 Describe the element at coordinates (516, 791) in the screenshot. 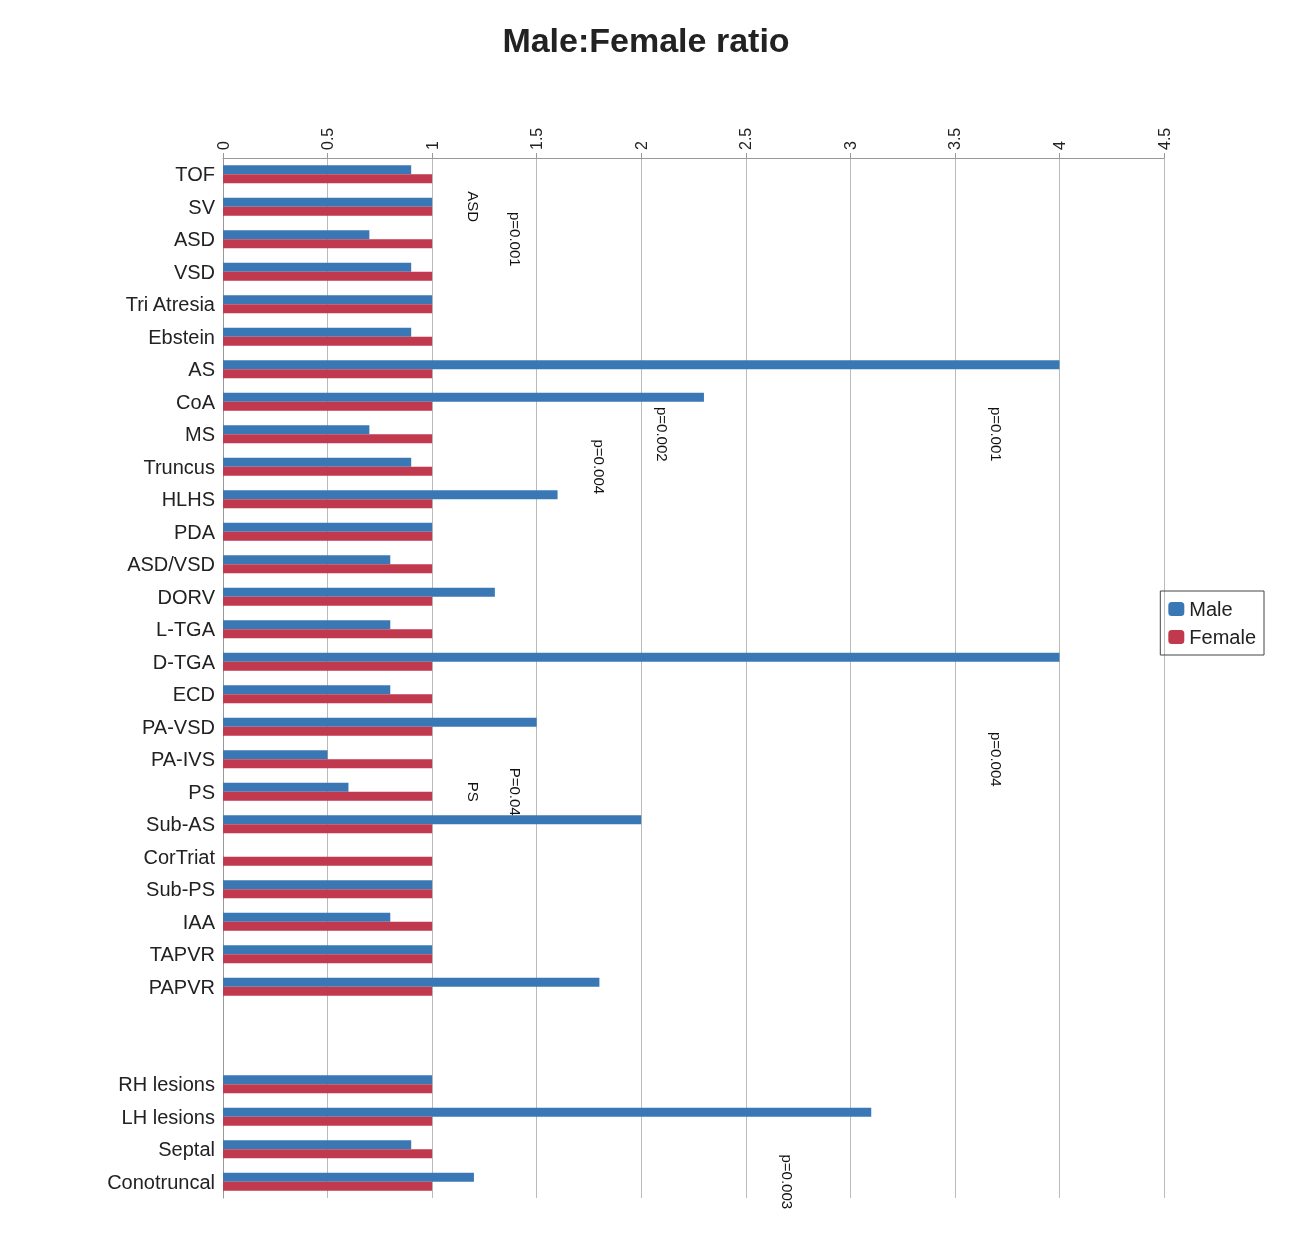

I see `annotation: P=0.04` at that location.